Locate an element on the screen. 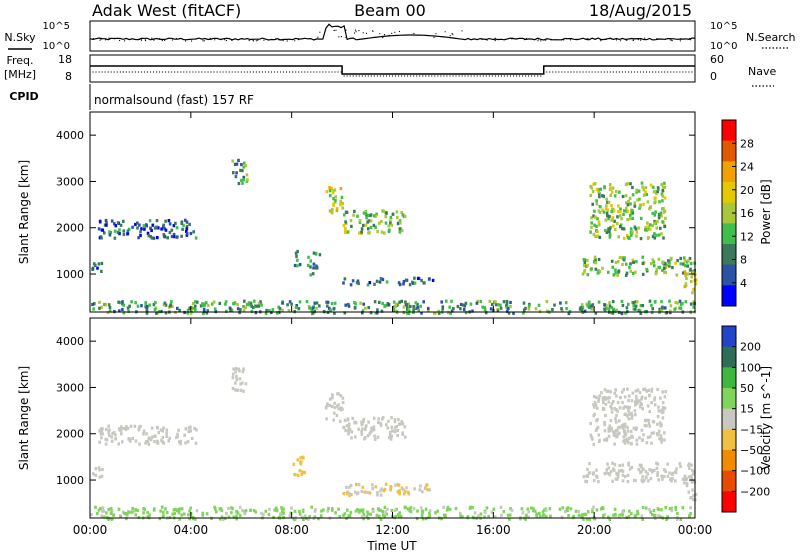 The width and height of the screenshot is (800, 554). power-colorbar-label: Power [dB] is located at coordinates (766, 211).